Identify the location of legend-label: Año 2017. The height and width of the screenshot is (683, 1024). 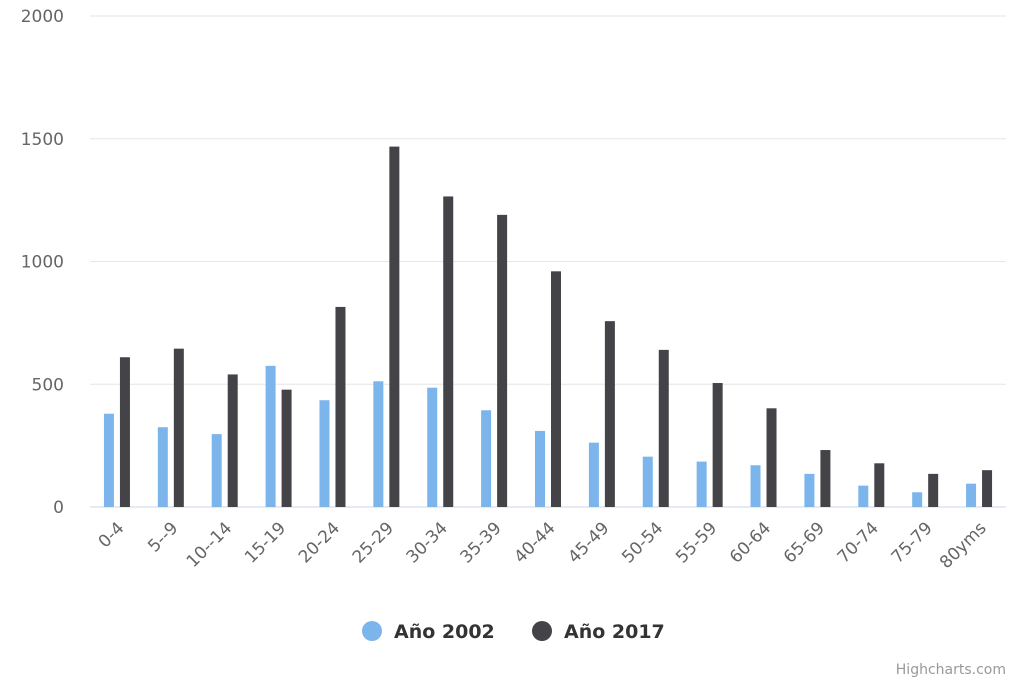
(614, 632).